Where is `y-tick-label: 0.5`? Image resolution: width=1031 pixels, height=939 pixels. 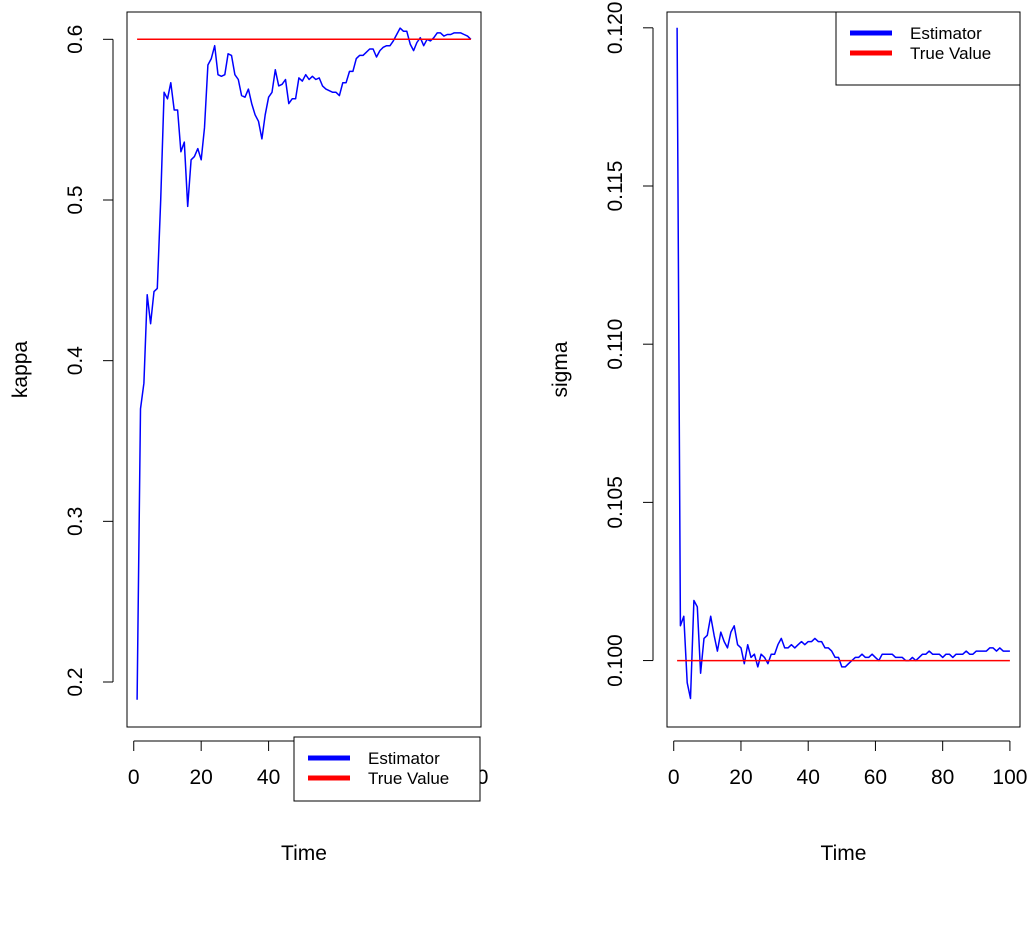
y-tick-label: 0.5 is located at coordinates (75, 199).